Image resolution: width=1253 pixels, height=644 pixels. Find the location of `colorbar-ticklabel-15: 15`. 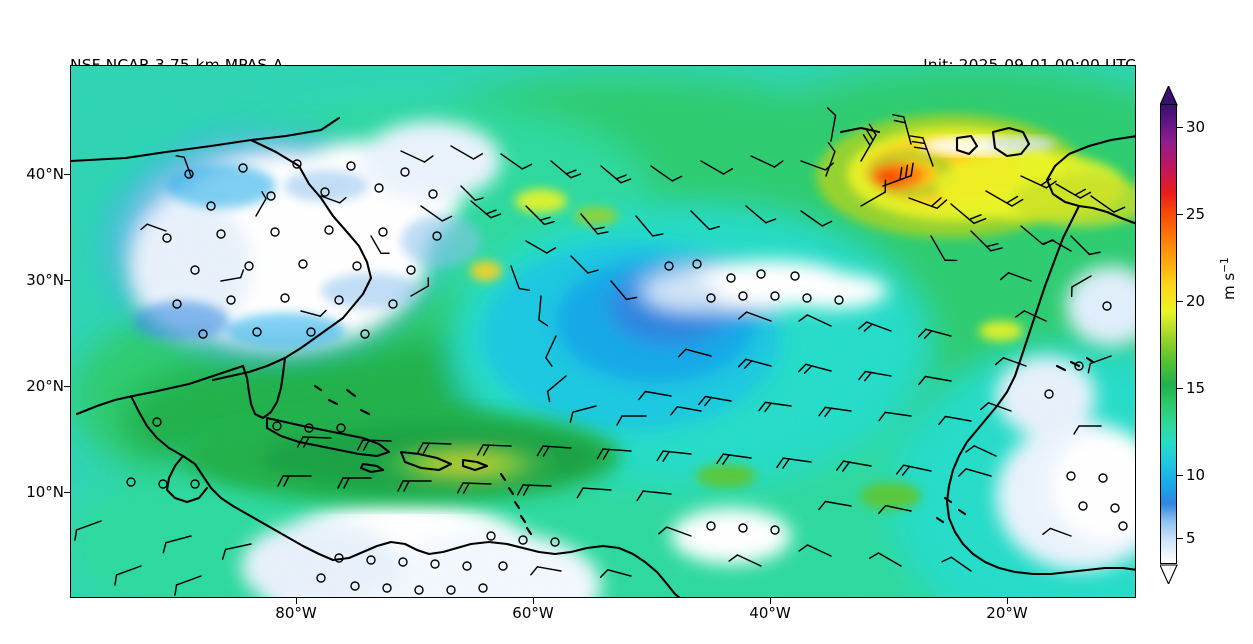

colorbar-ticklabel-15: 15 is located at coordinates (1196, 388).